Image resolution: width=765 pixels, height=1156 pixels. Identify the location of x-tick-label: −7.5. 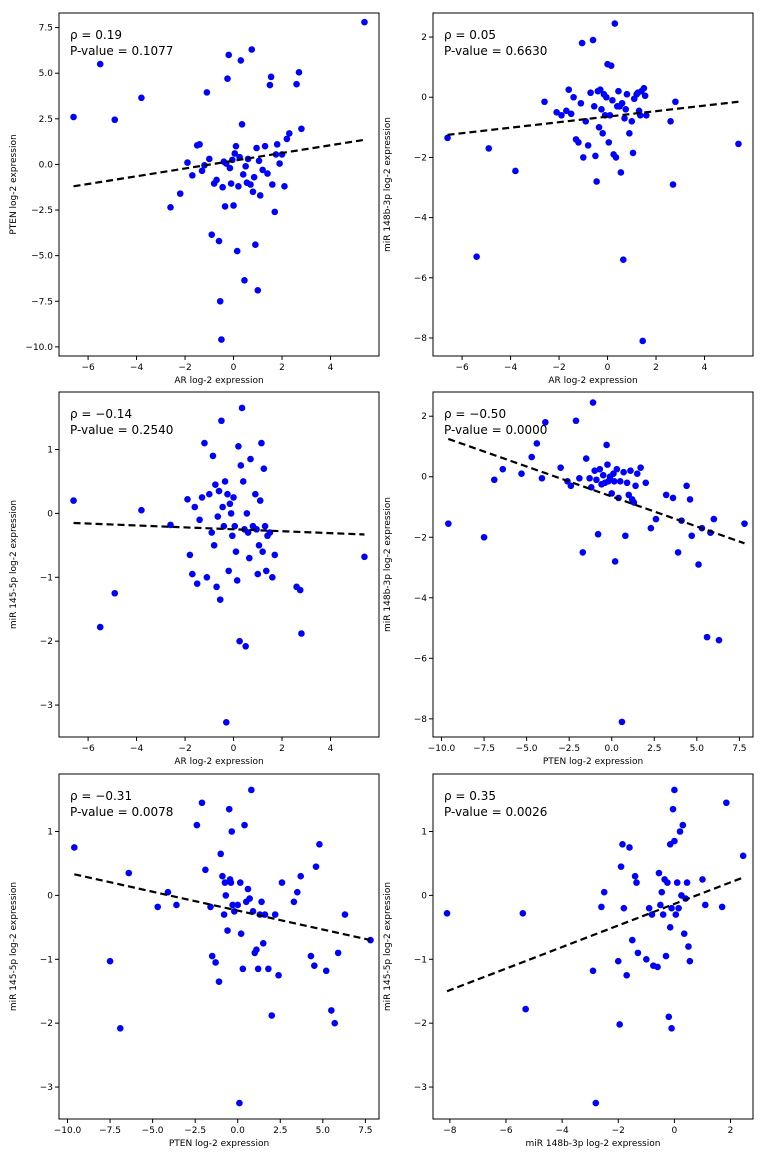
(110, 1131).